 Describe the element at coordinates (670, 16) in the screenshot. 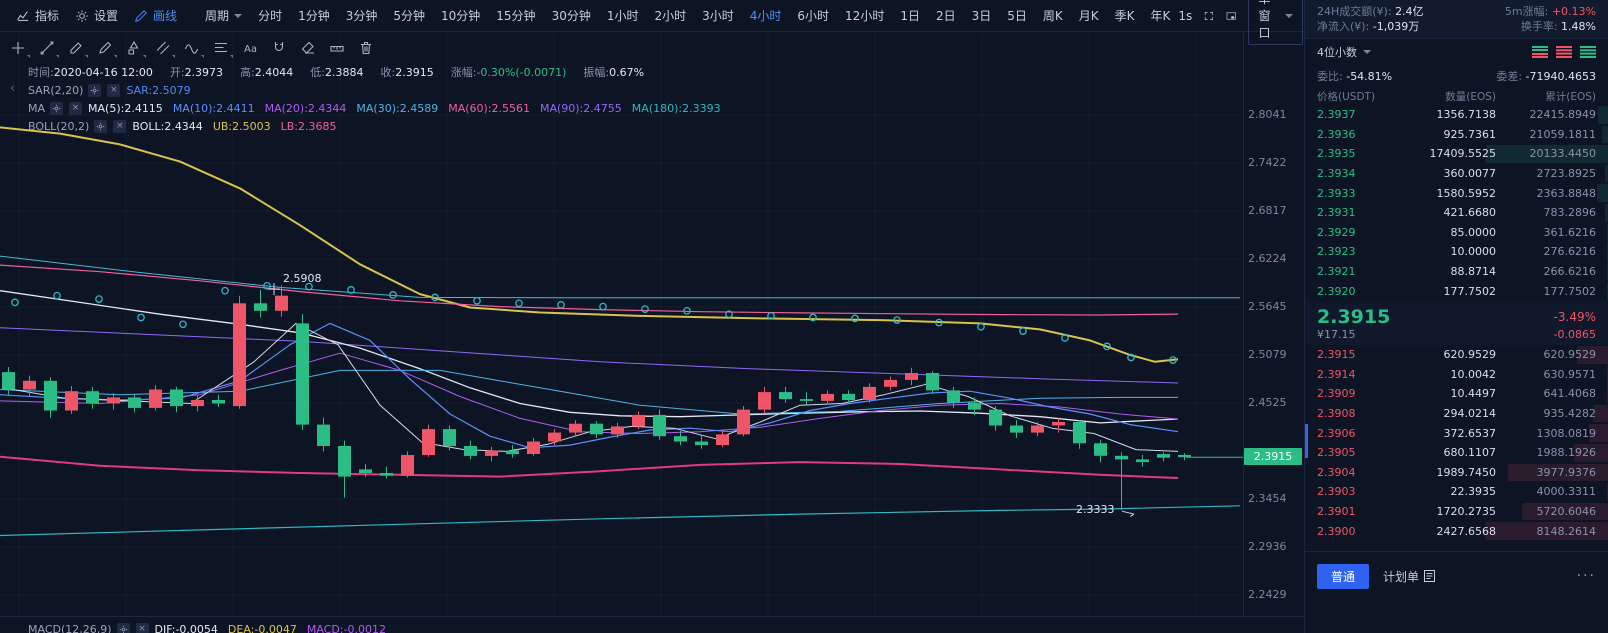

I see `period-tab-2小时: 2小时` at that location.